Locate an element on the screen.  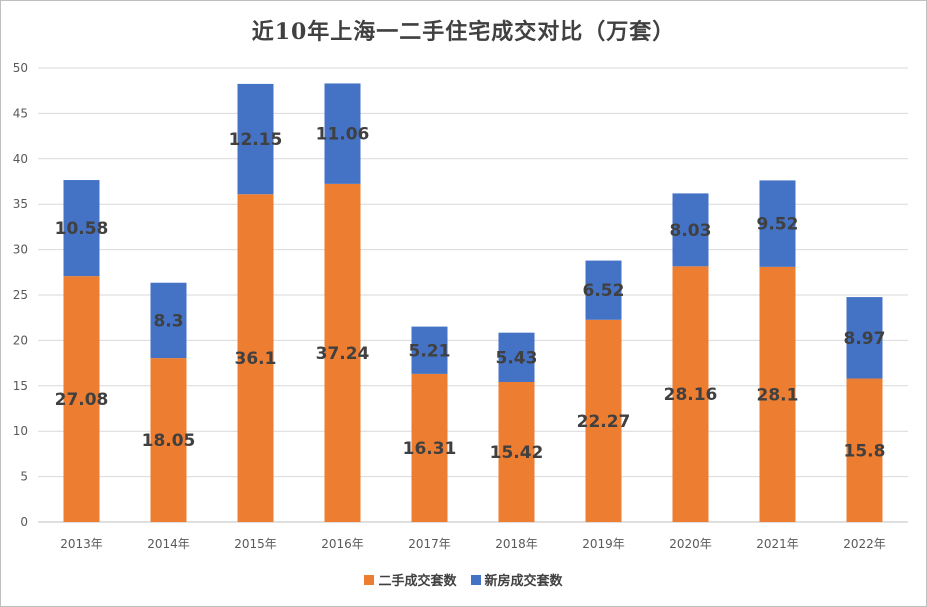
legend-label-new: 新房成交套数 is located at coordinates (523, 581).